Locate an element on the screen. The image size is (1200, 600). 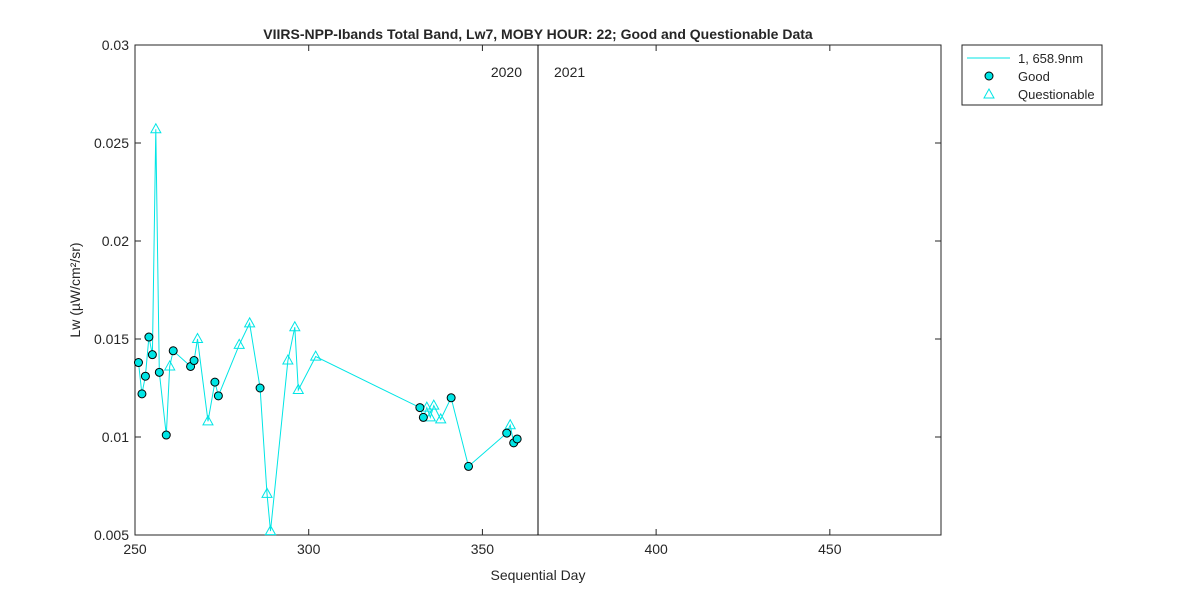
y-tick-label: 0.01 is located at coordinates (115, 437).